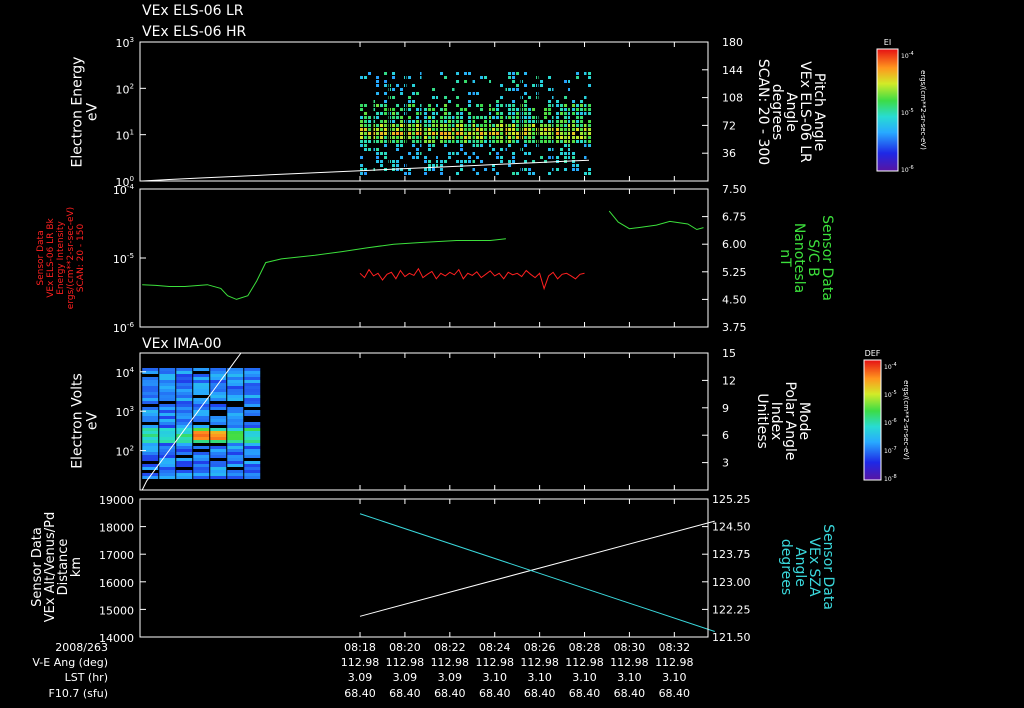 Image resolution: width=1024 pixels, height=708 pixels. Describe the element at coordinates (584, 662) in the screenshot. I see `footer-vea-value: 112.98` at that location.